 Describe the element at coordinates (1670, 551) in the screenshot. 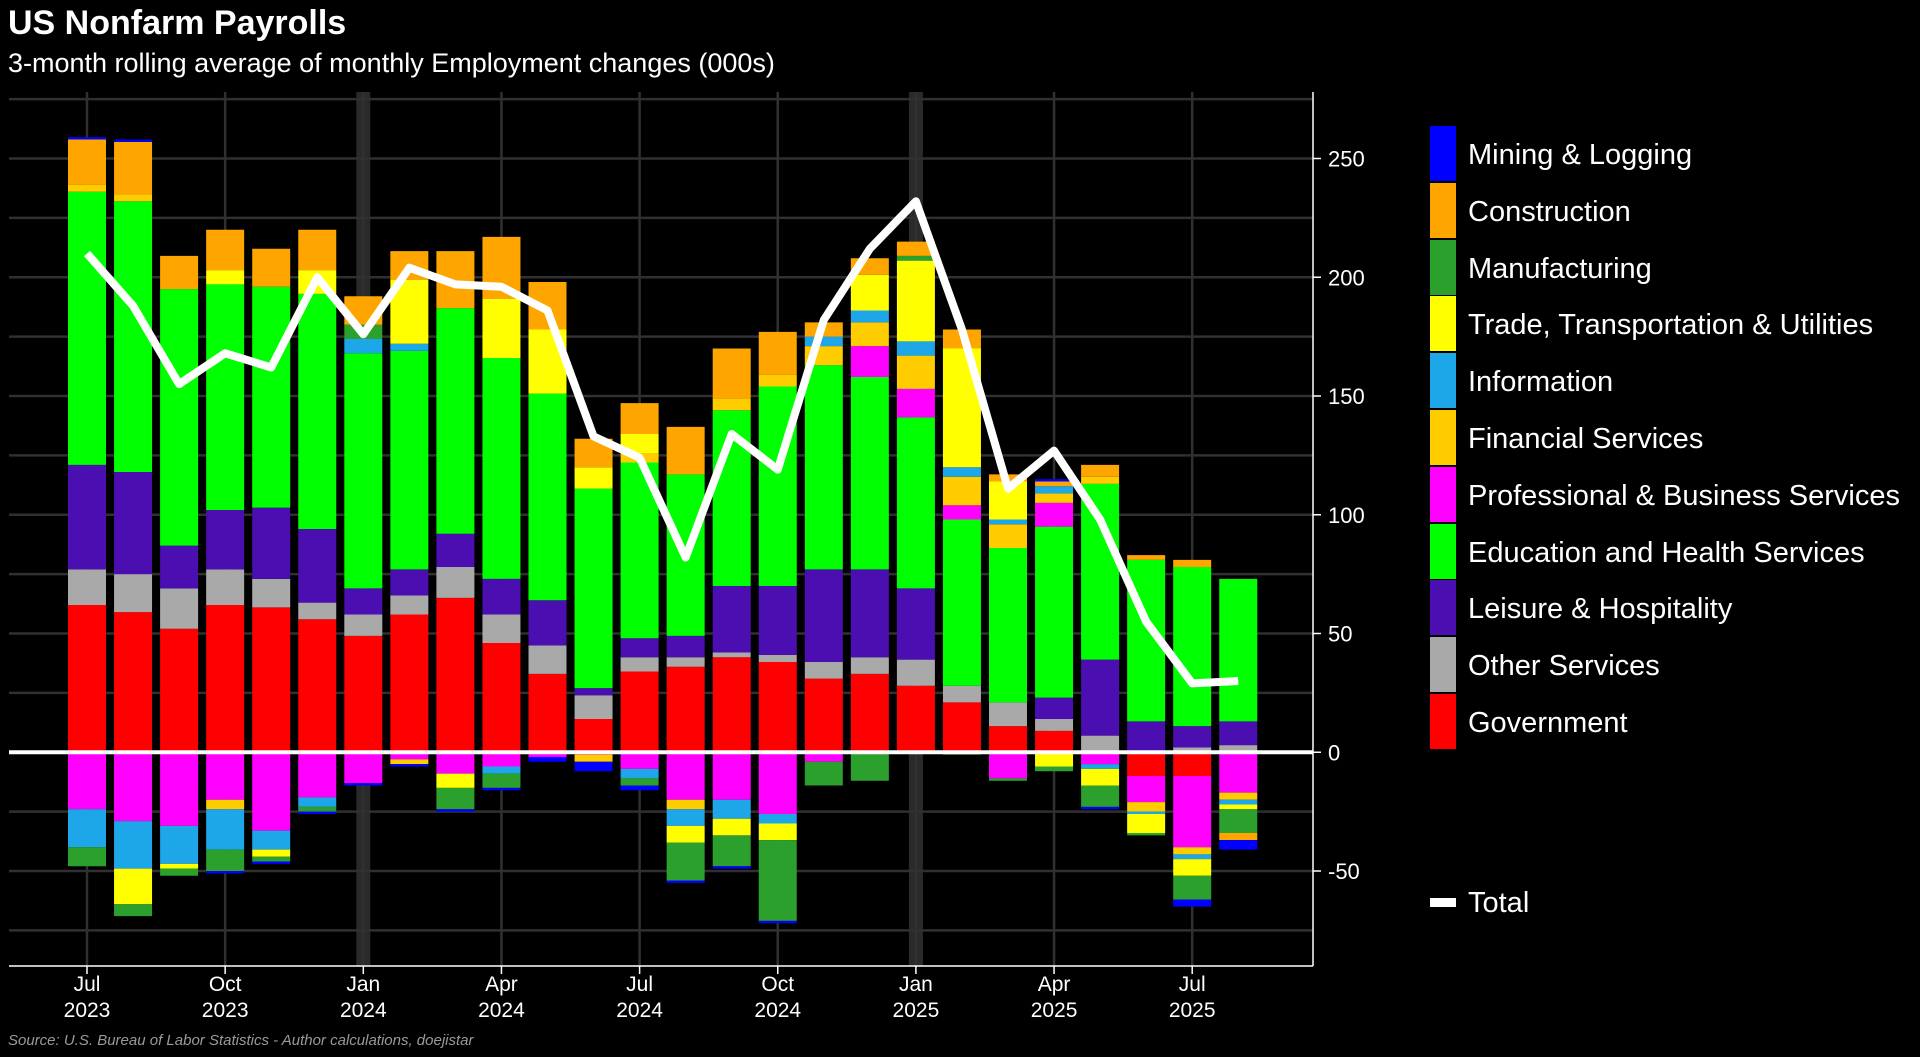

I see `legend-item: Education and Health Services` at that location.